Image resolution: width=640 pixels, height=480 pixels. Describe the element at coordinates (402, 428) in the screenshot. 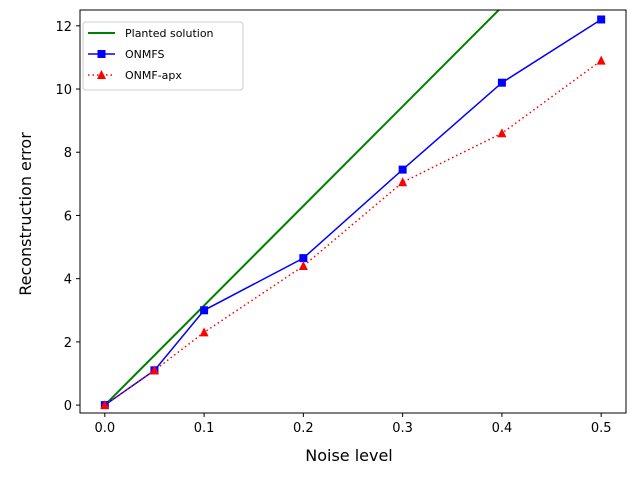

I see `x-tick-label: 0.3` at that location.